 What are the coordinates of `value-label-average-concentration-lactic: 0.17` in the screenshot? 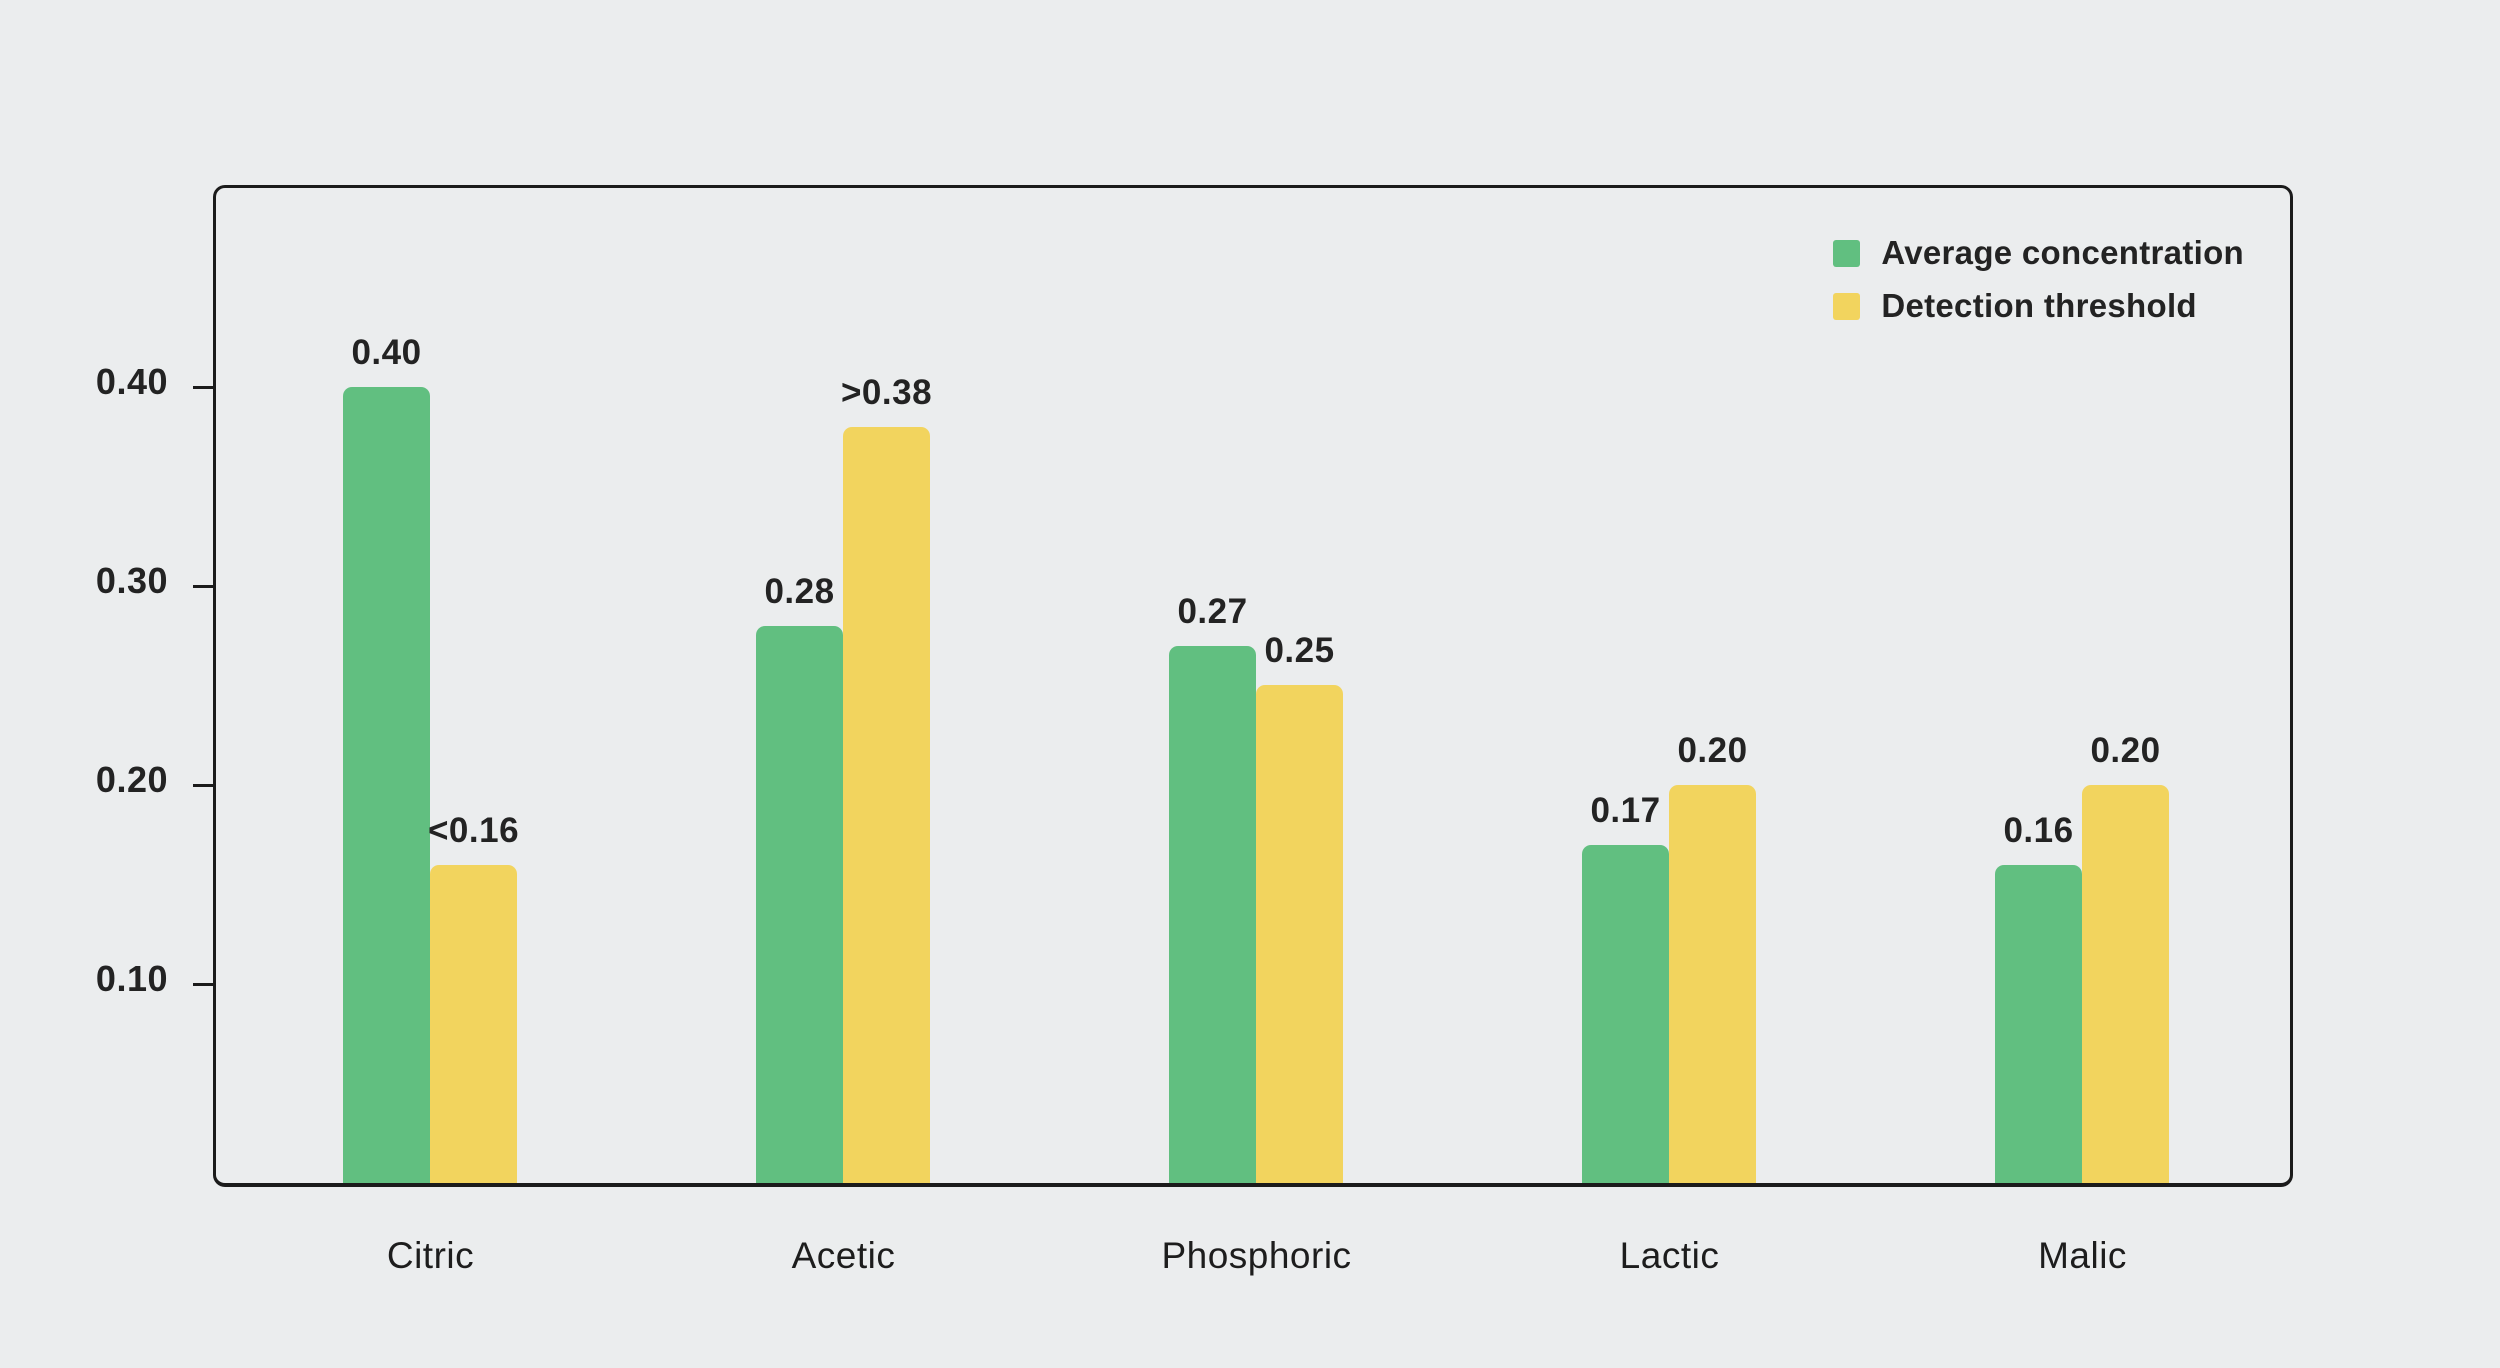 It's located at (1625, 810).